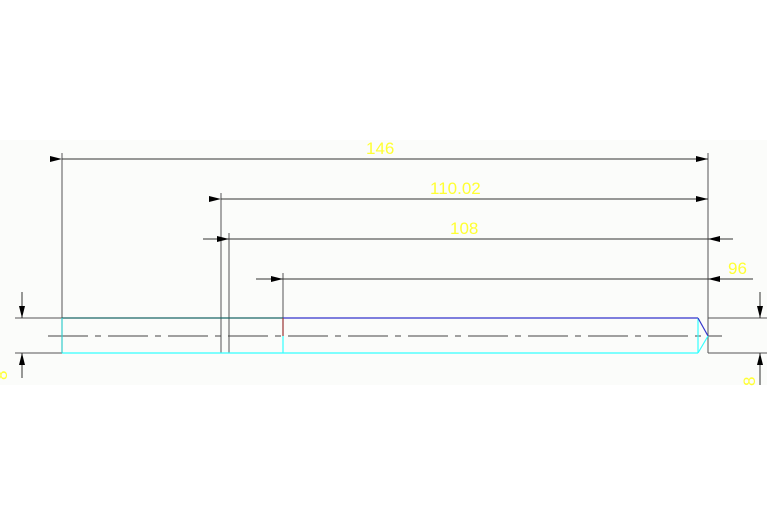  Describe the element at coordinates (5, 375) in the screenshot. I see `dimension-text-height-left: 8` at that location.